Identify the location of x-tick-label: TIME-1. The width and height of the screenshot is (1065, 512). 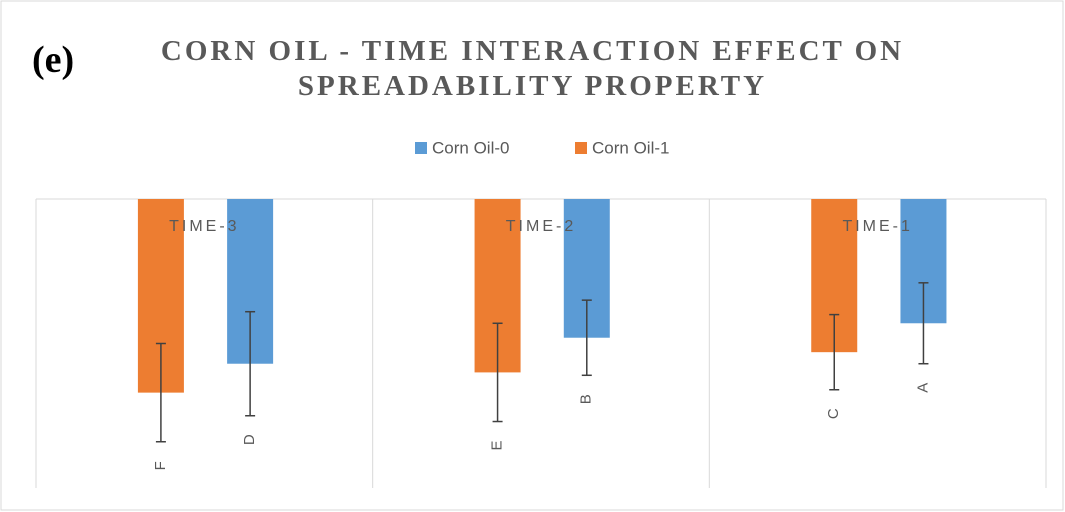
(877, 226).